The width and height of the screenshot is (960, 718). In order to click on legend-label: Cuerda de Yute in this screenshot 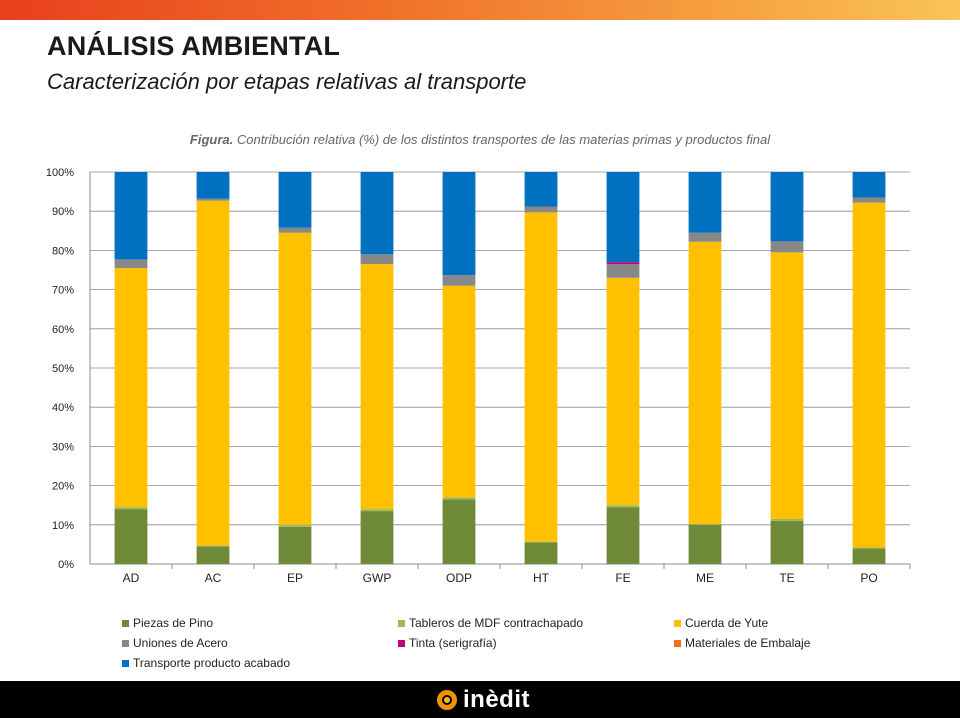, I will do `click(727, 623)`.